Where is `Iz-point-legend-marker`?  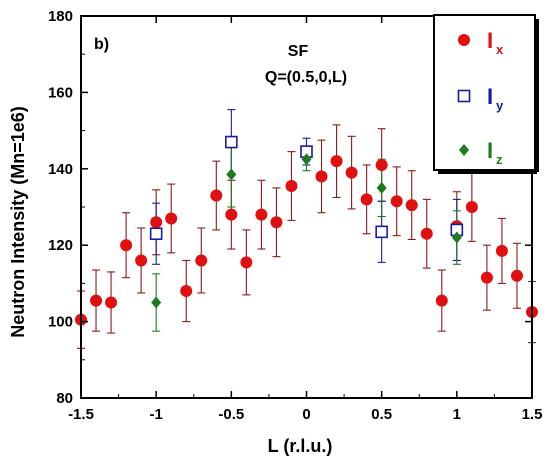 Iz-point-legend-marker is located at coordinates (464, 150).